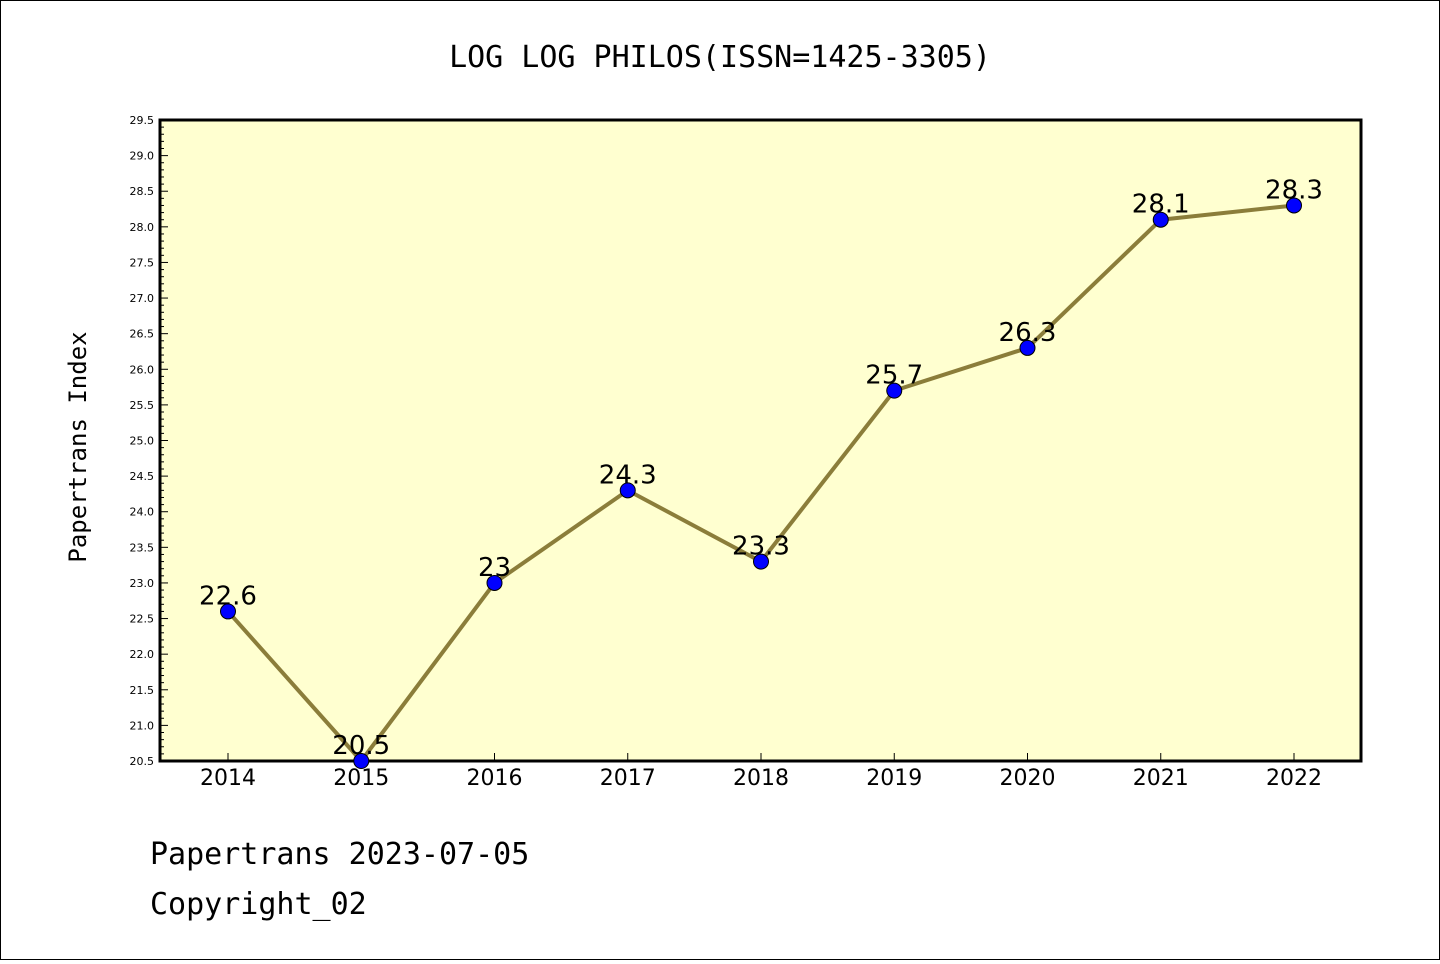 The width and height of the screenshot is (1440, 964). I want to click on y-tick-label: 22.0, so click(142, 654).